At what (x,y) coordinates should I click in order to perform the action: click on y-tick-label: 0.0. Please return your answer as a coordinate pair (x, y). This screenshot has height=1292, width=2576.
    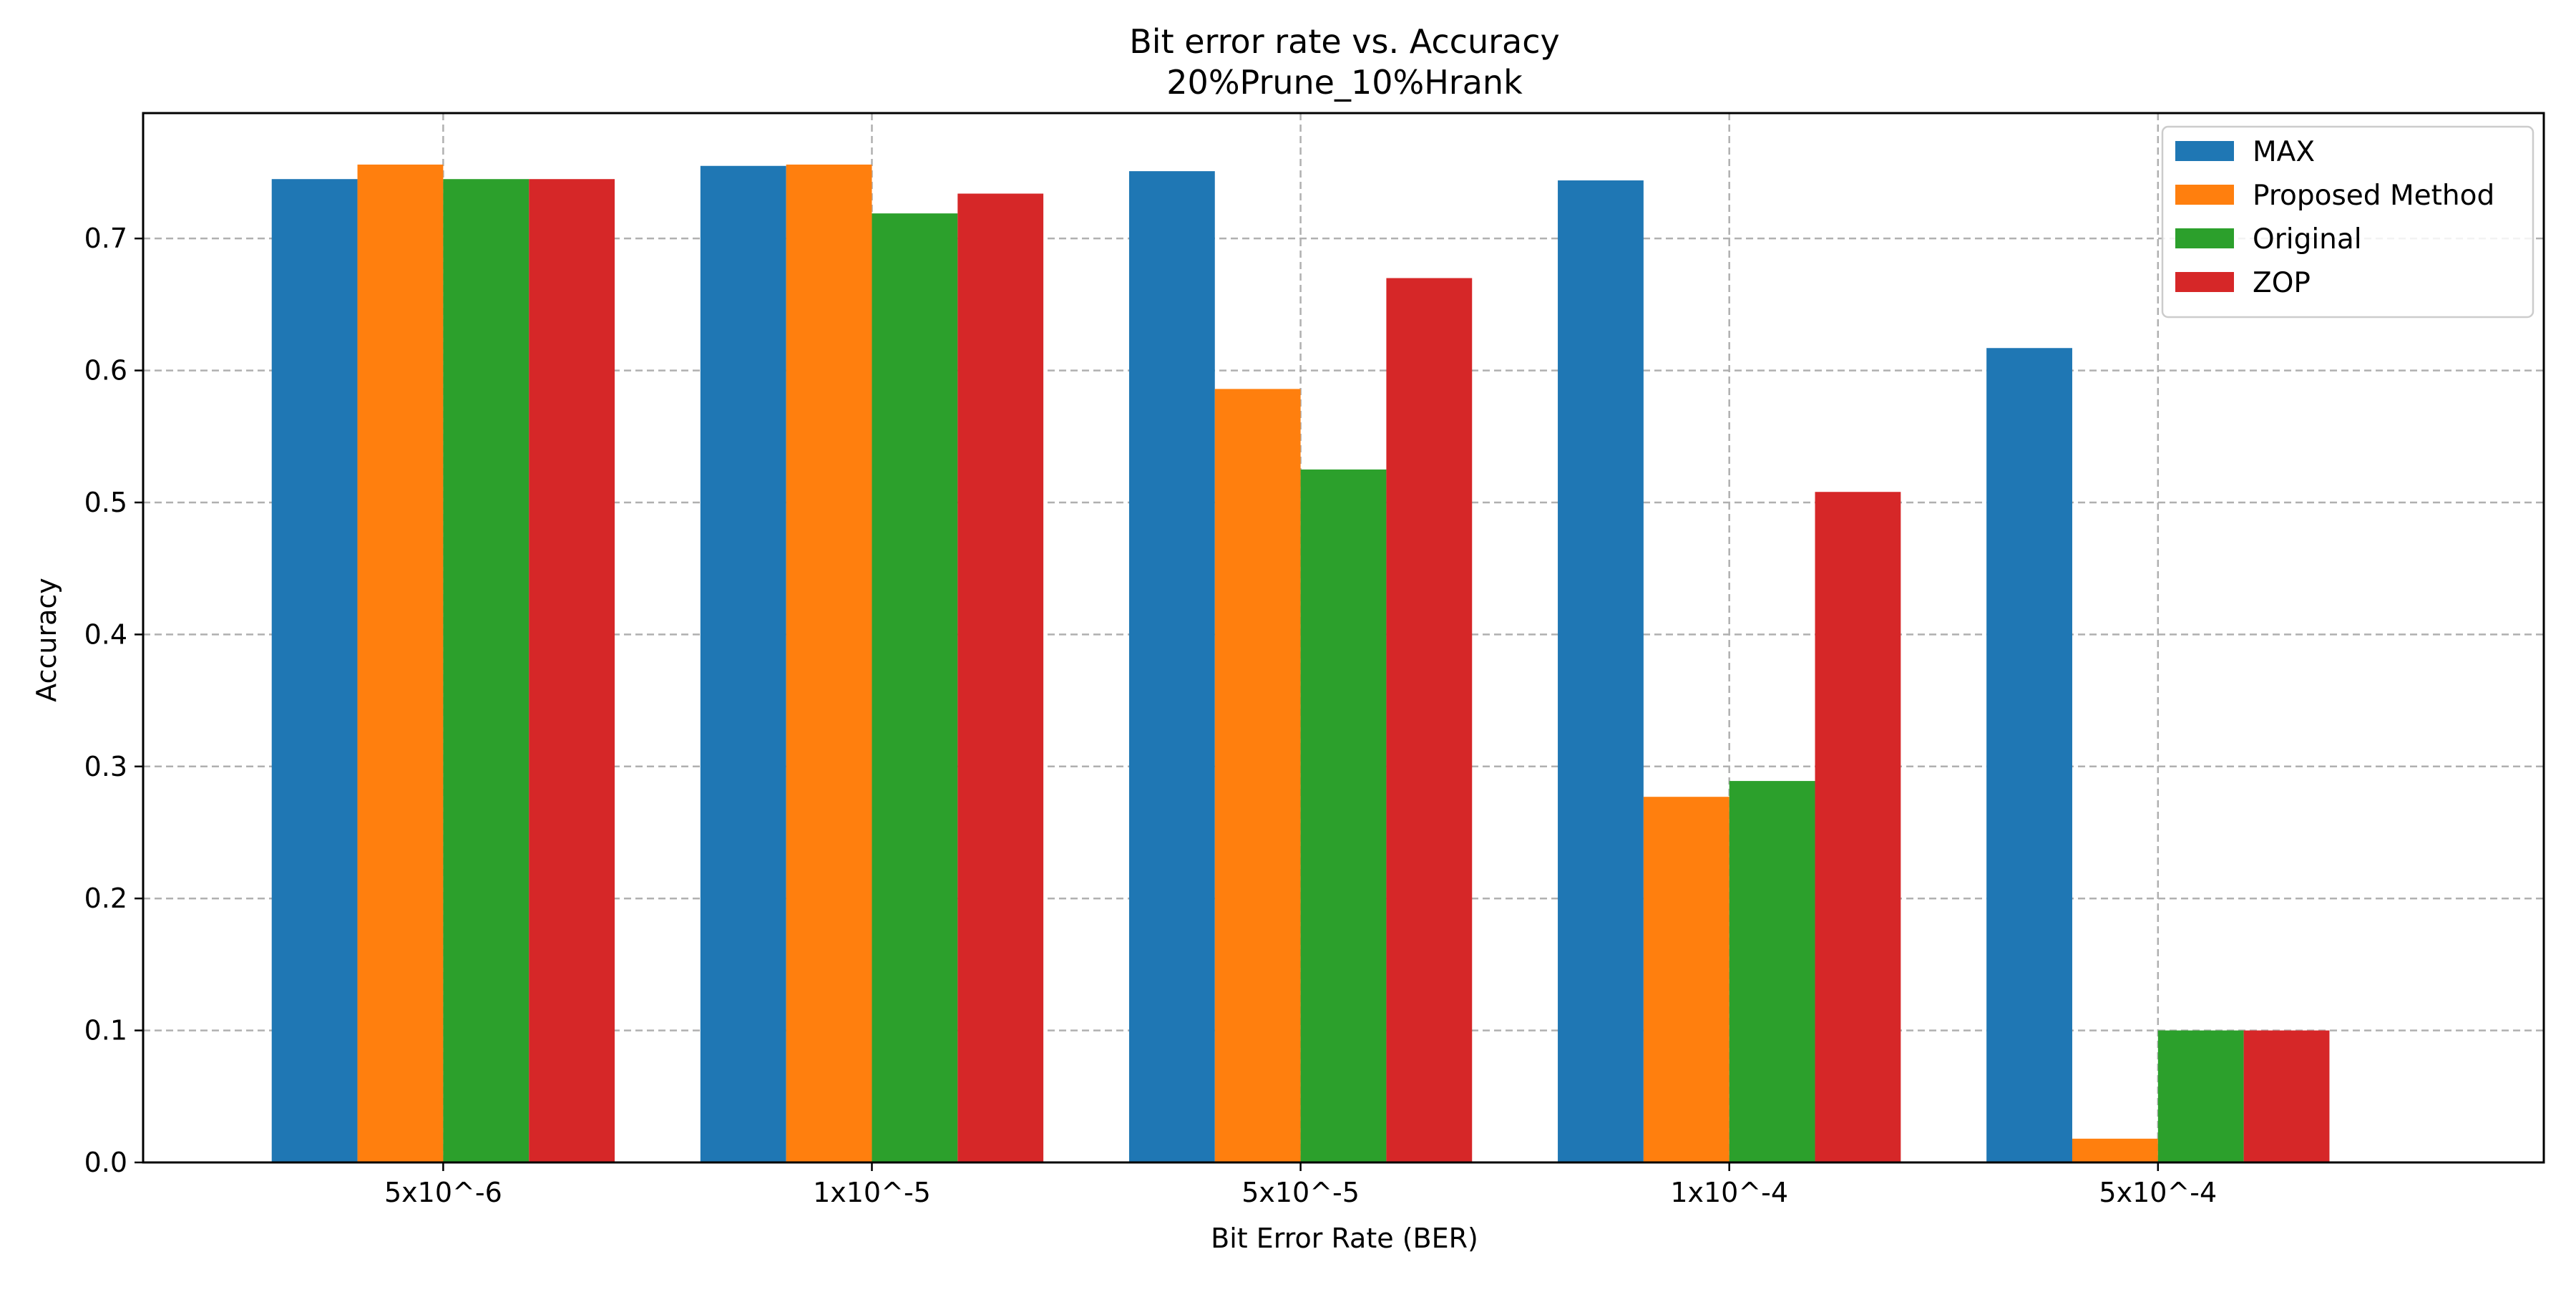
    Looking at the image, I should click on (105, 1162).